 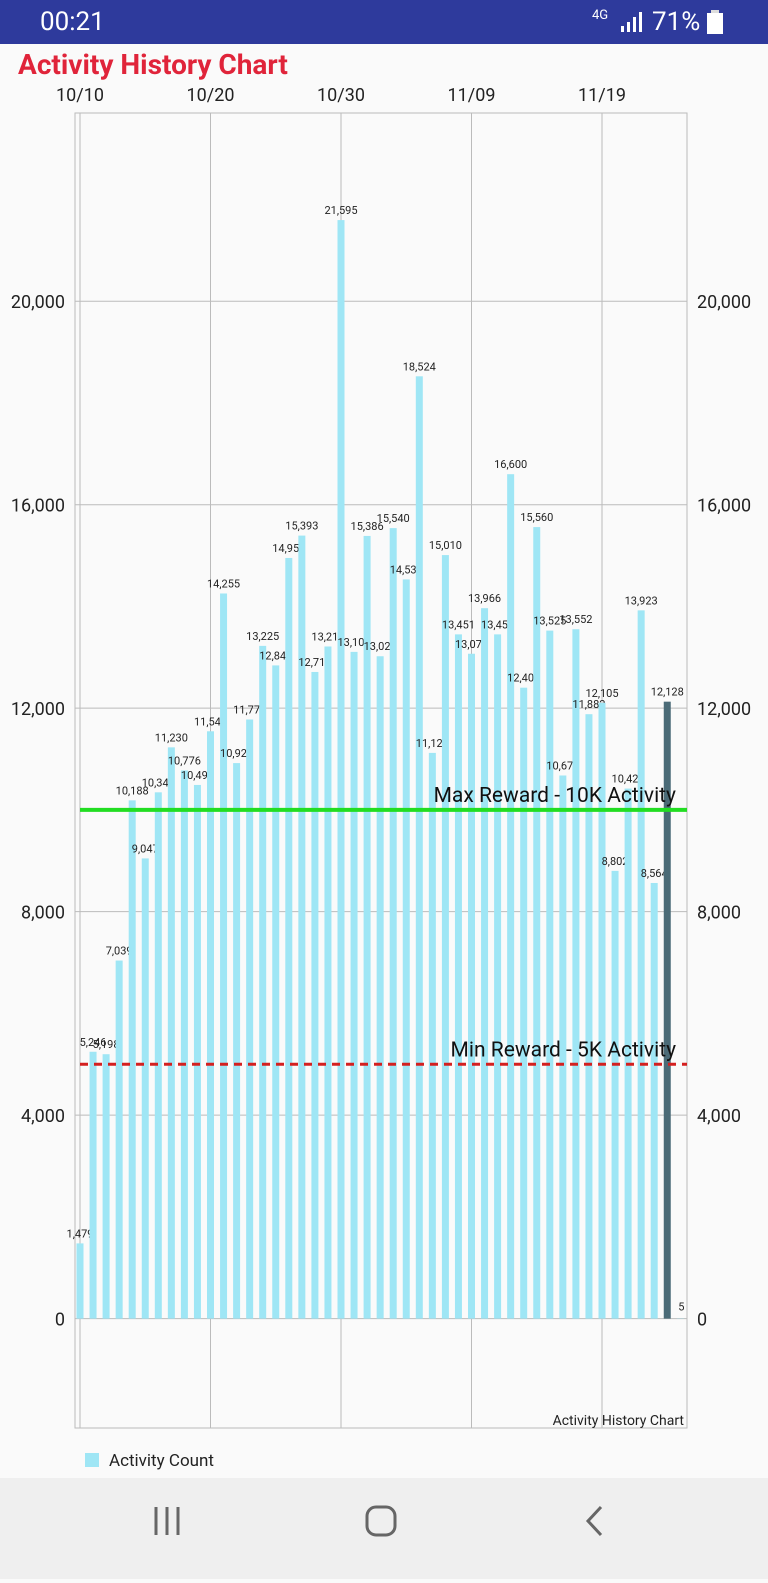 I want to click on data-label: 13,451, so click(x=458, y=624).